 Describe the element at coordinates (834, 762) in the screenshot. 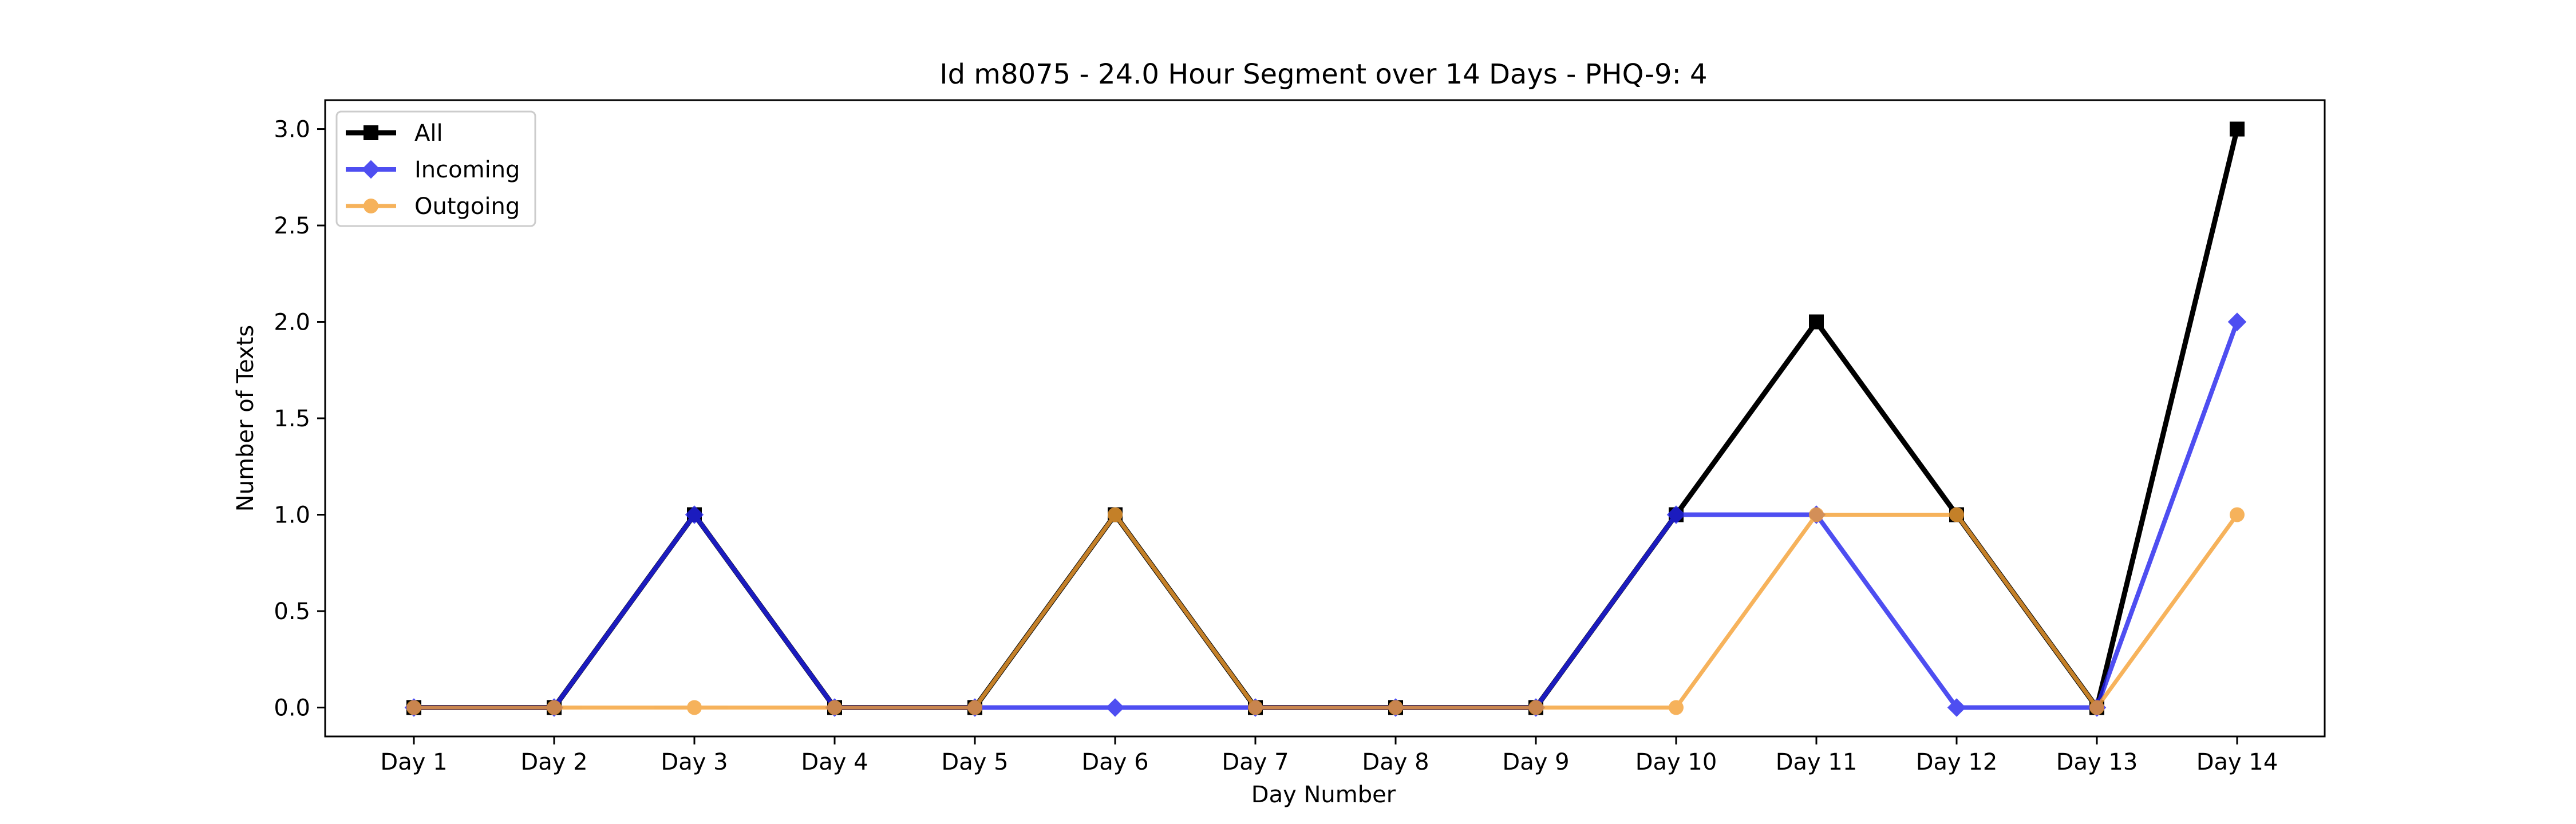

I see `x-tick-label: Day 4` at that location.